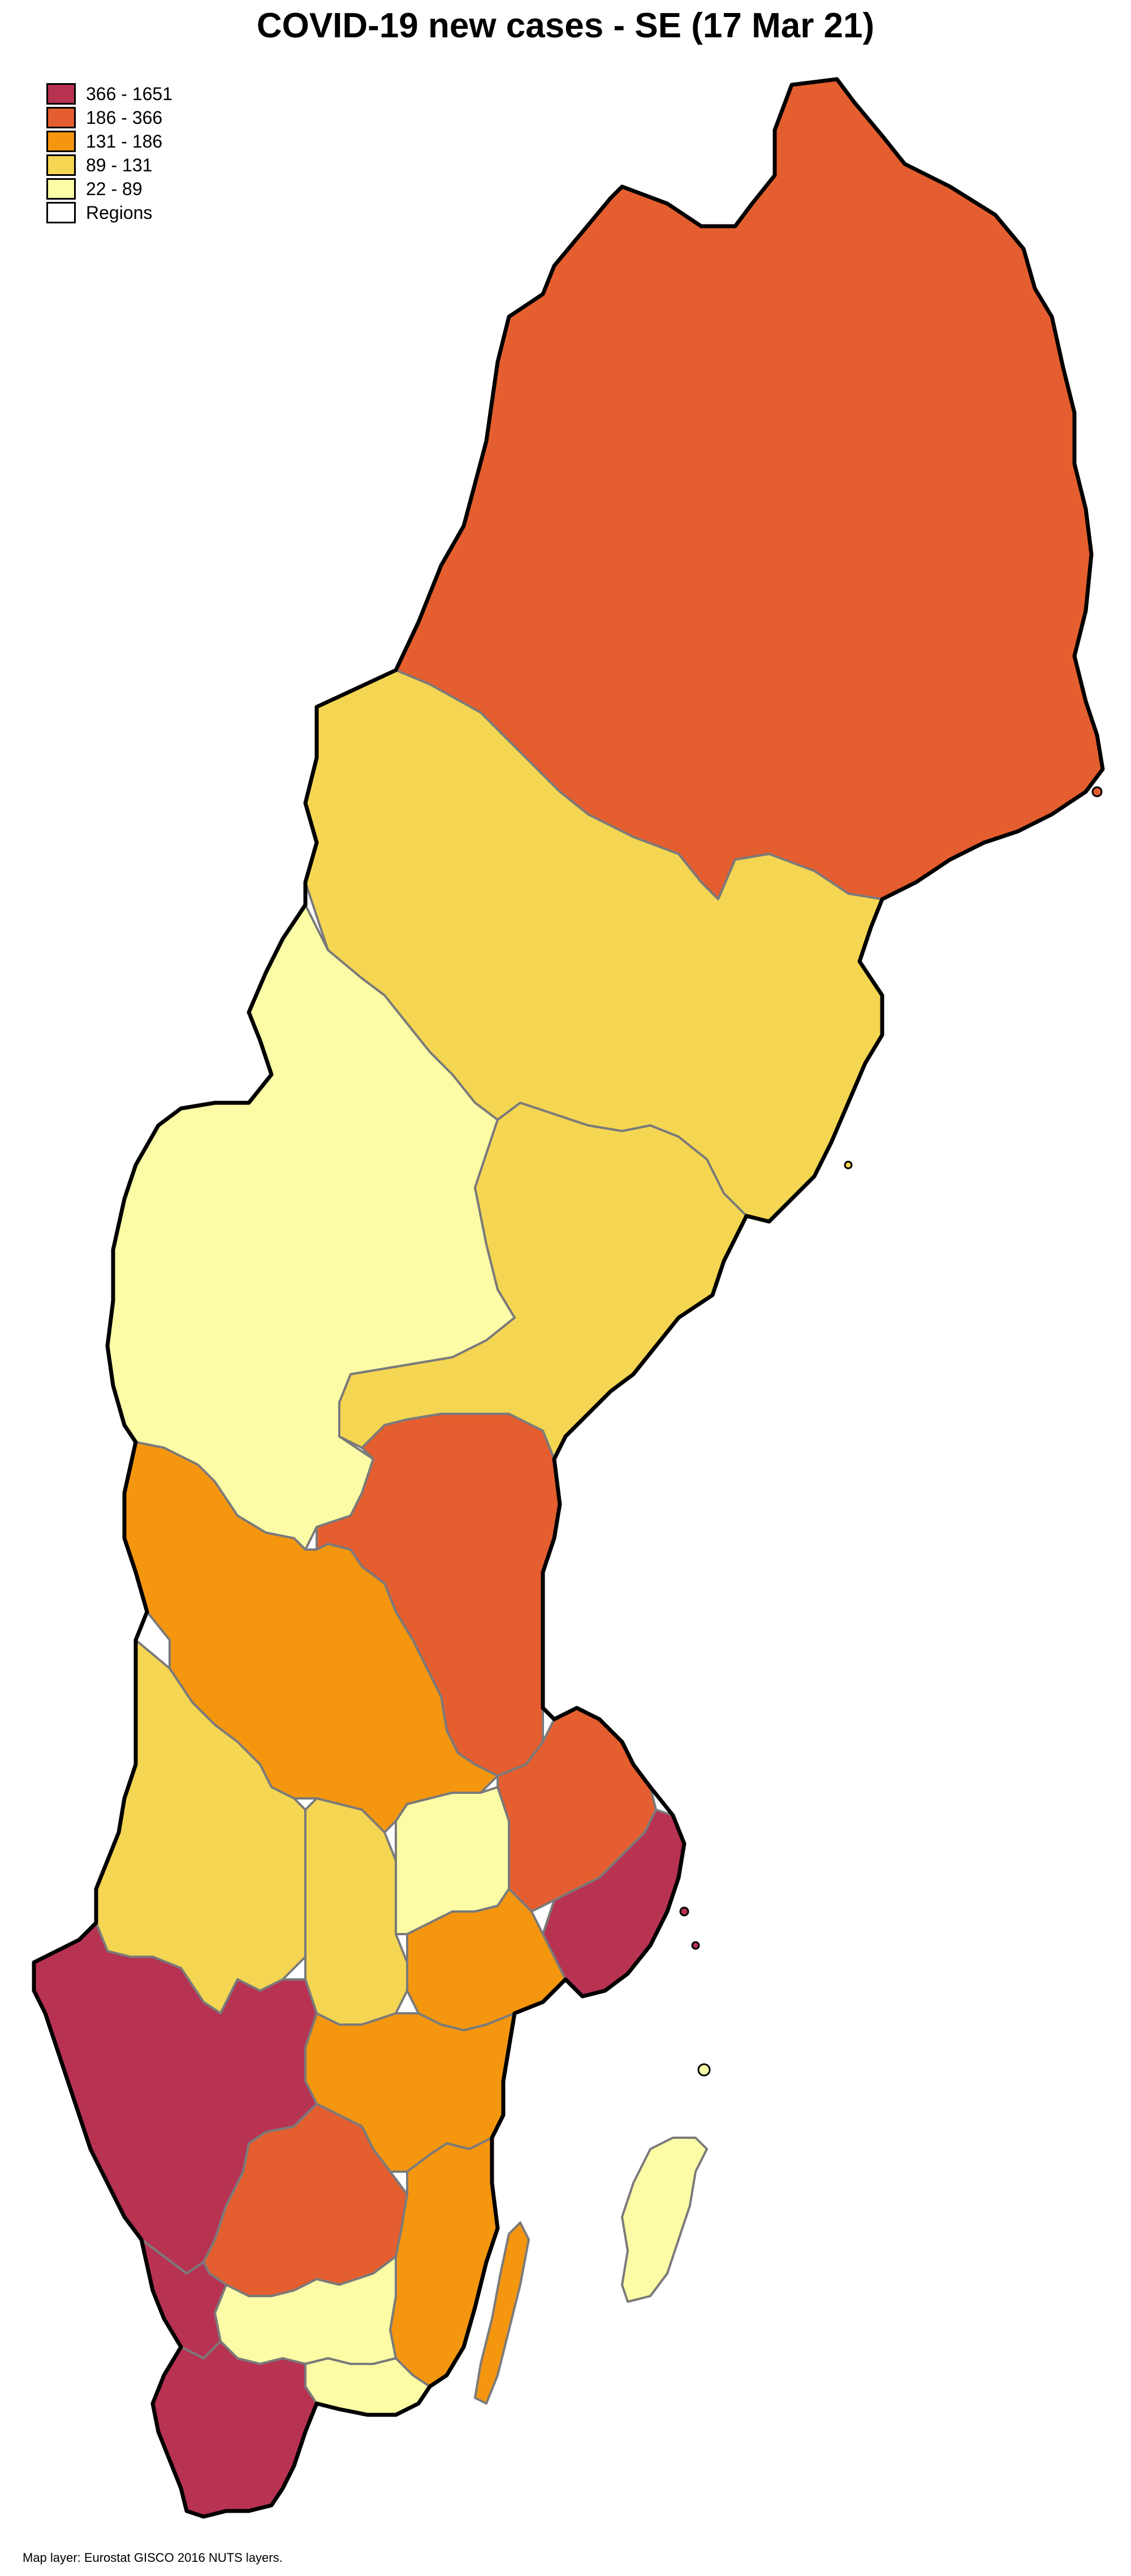 The width and height of the screenshot is (1131, 2576). I want to click on legend-label: 22 - 89, so click(114, 189).